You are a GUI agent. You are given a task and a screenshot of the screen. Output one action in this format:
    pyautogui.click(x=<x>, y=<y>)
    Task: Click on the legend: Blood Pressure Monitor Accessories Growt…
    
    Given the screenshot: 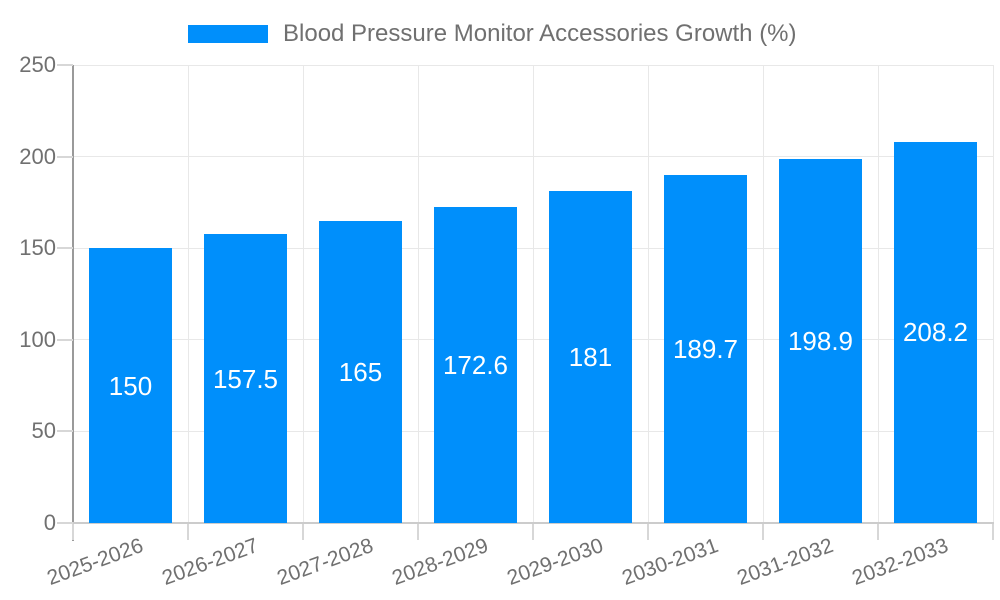 What is the action you would take?
    pyautogui.click(x=492, y=34)
    